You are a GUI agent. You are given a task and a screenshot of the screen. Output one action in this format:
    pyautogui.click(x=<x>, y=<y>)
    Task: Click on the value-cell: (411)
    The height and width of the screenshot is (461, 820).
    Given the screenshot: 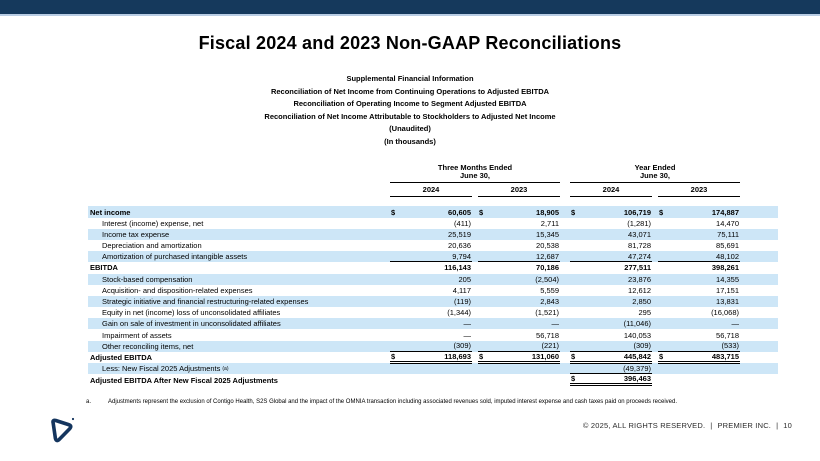 What is the action you would take?
    pyautogui.click(x=431, y=223)
    